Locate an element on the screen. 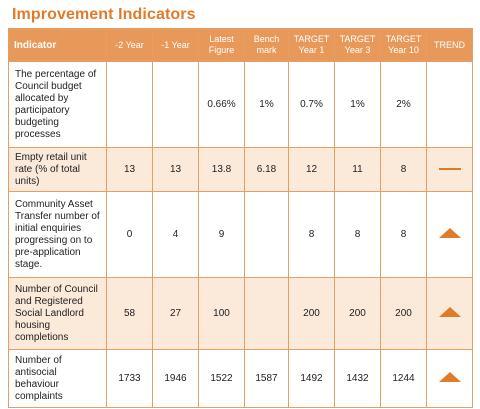 This screenshot has height=409, width=480. target-year-3-cell: 11 is located at coordinates (357, 169).